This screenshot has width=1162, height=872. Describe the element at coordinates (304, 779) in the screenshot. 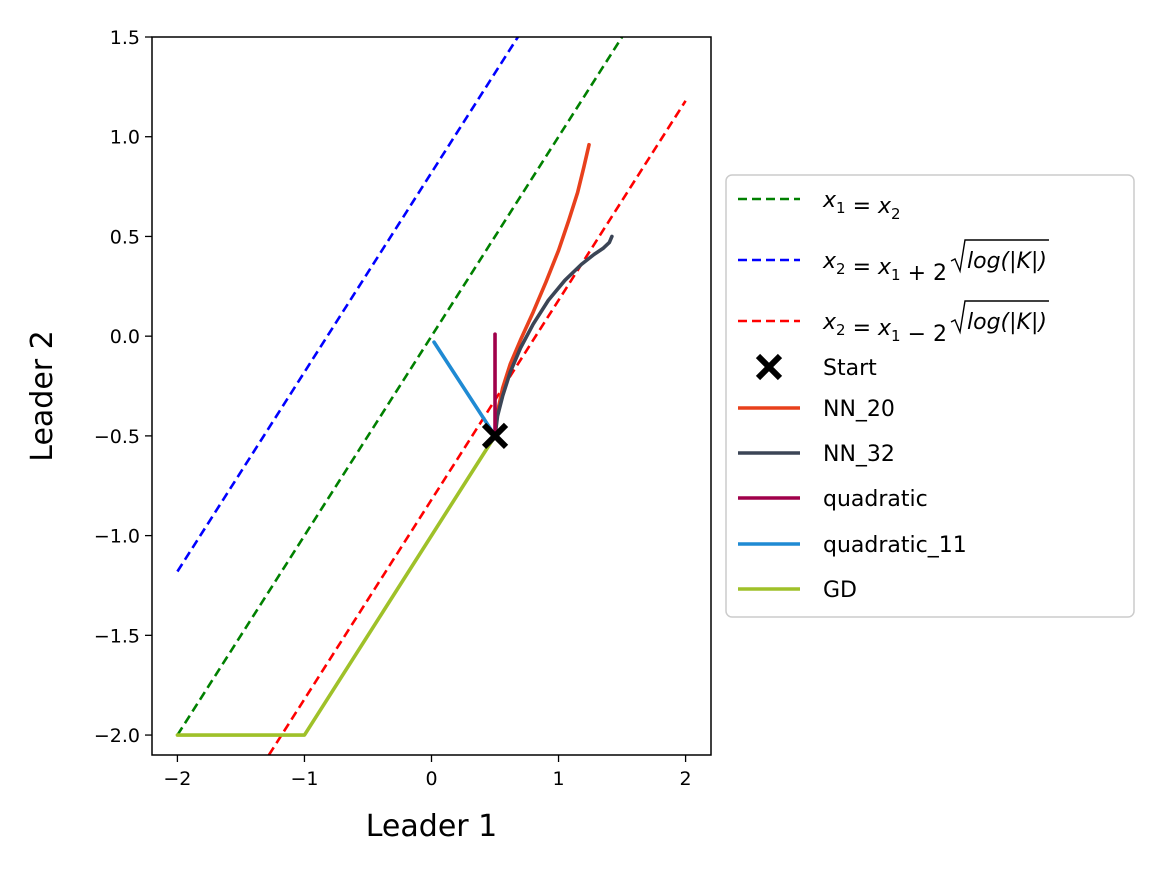

I see `x-tick-label: −1` at that location.